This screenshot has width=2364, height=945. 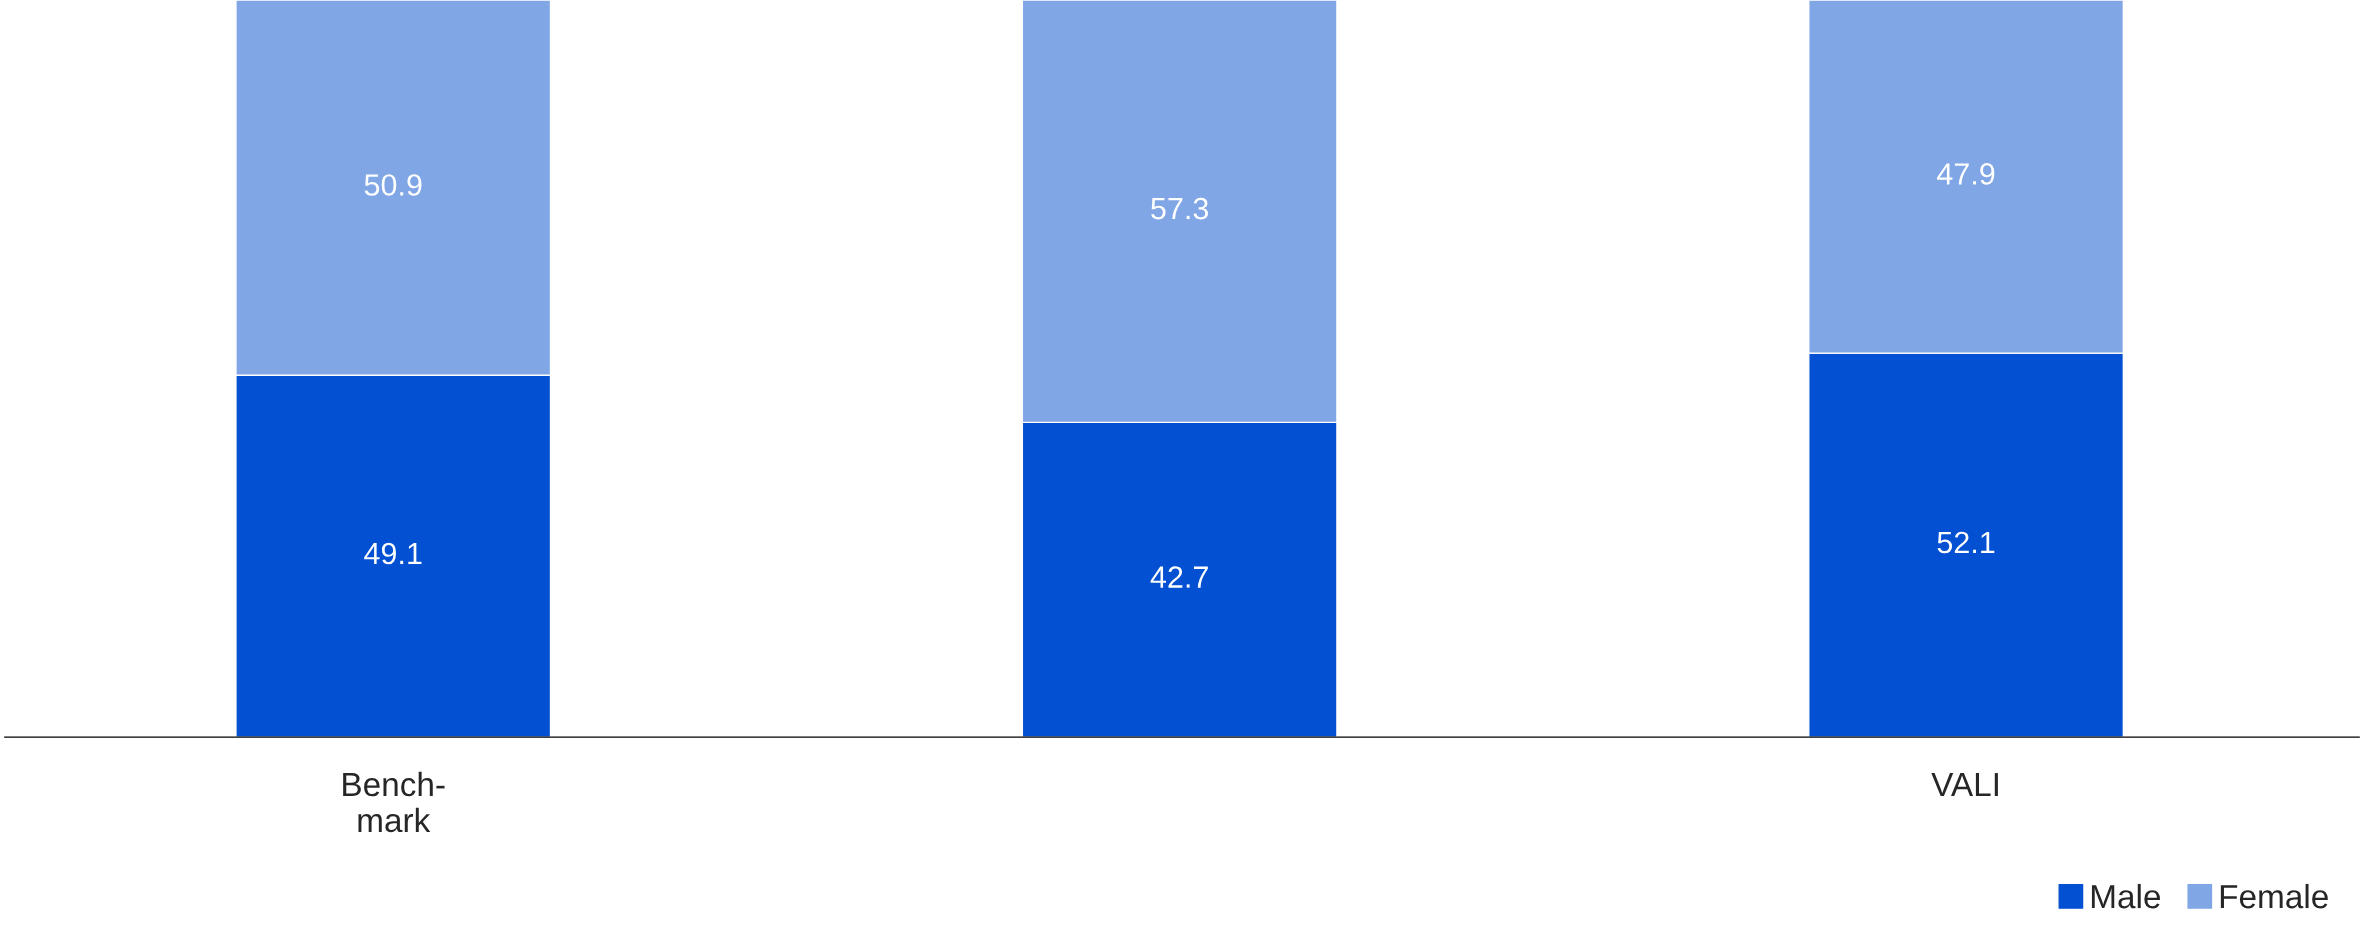 What do you see at coordinates (393, 185) in the screenshot?
I see `data-label: 50.9` at bounding box center [393, 185].